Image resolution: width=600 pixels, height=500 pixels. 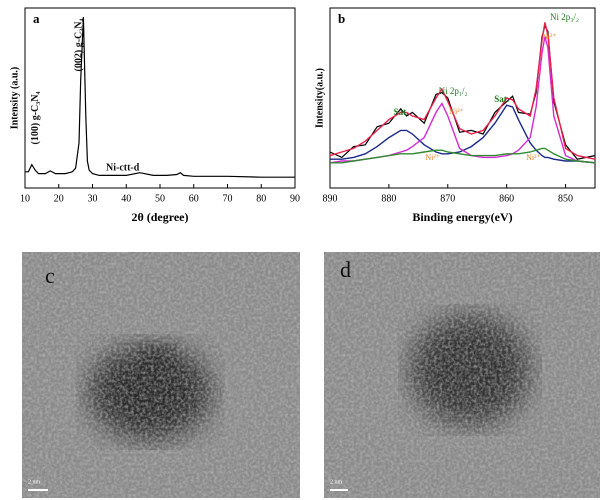 What do you see at coordinates (159, 217) in the screenshot?
I see `x-axis-label: 2θ (degree)` at bounding box center [159, 217].